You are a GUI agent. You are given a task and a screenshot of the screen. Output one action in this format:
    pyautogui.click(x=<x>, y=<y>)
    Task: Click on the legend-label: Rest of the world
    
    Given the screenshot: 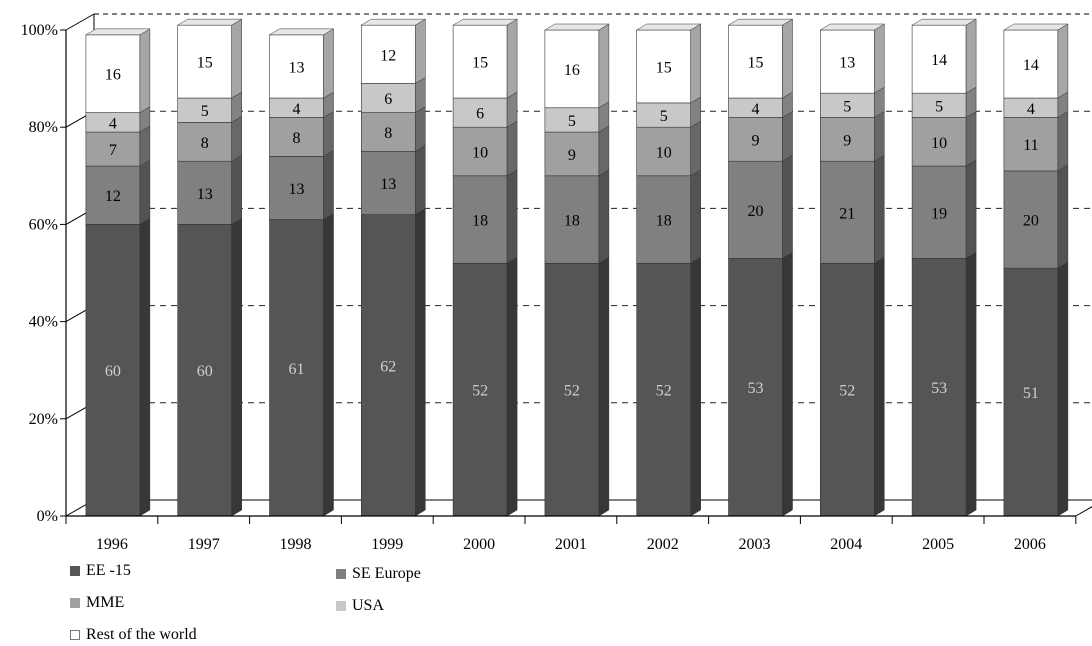 What is the action you would take?
    pyautogui.click(x=141, y=634)
    